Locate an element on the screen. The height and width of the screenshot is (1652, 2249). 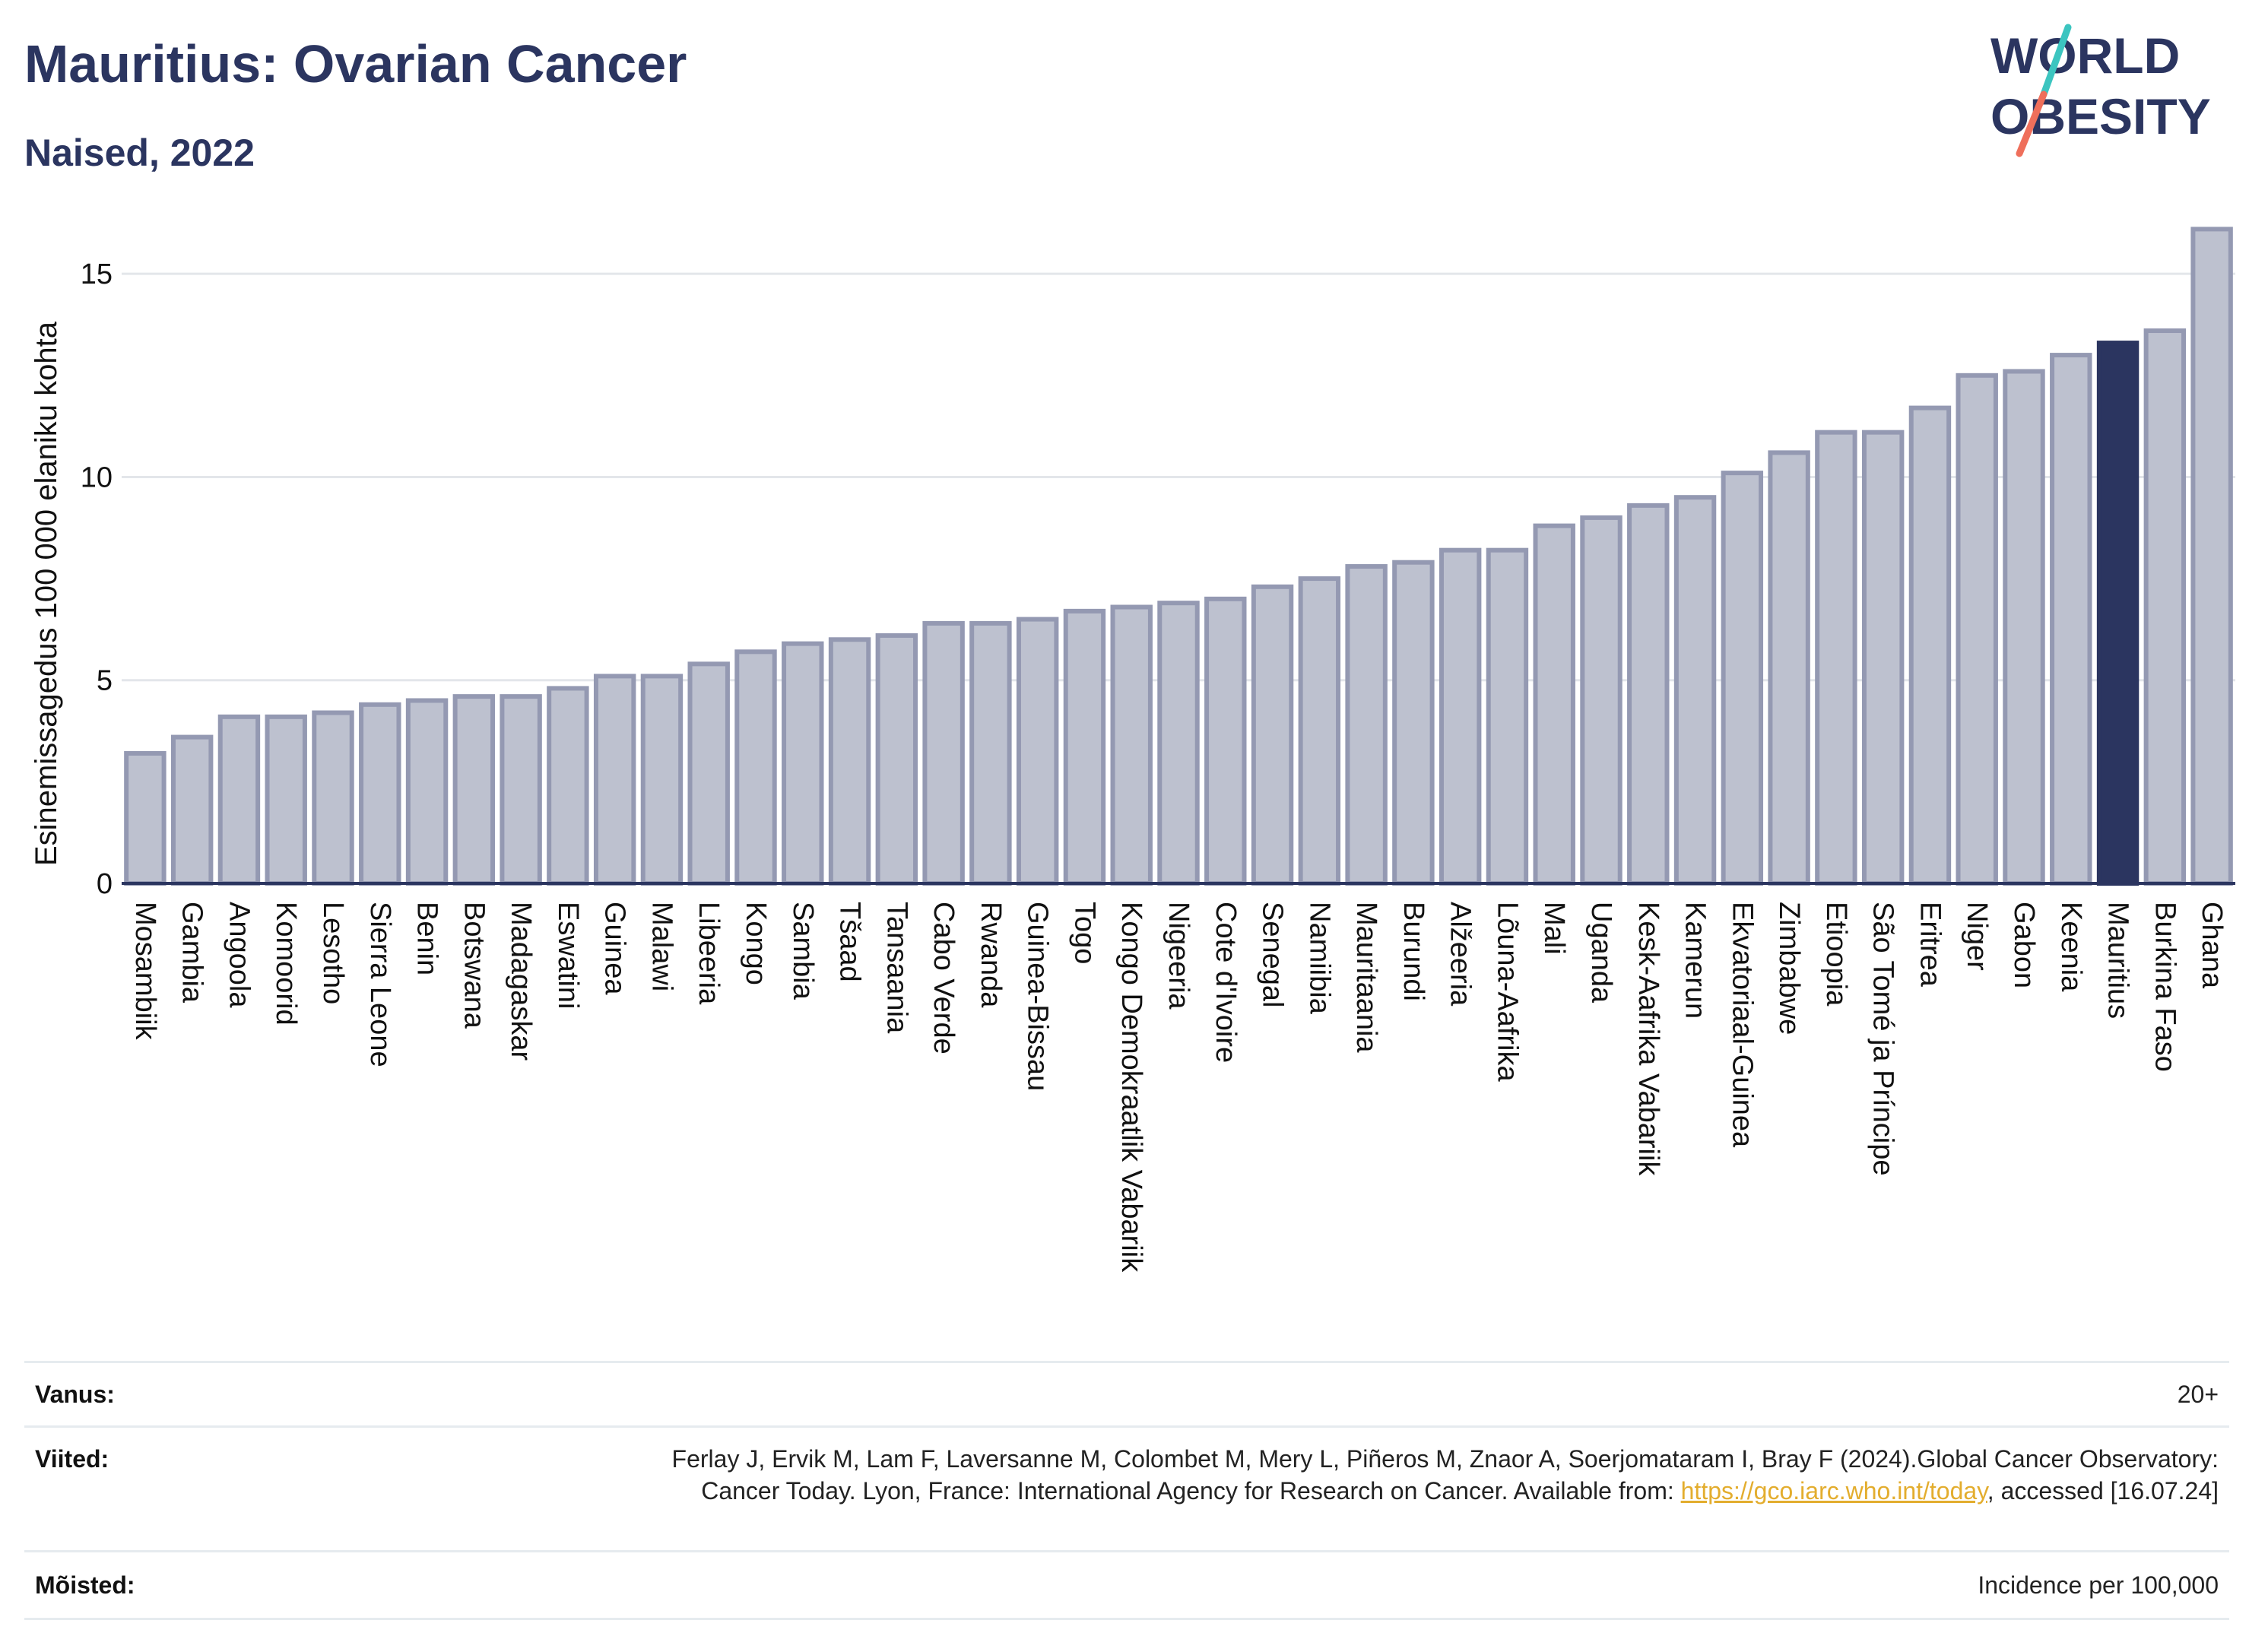
page-subtitle: Naised, 2022 is located at coordinates (139, 153).